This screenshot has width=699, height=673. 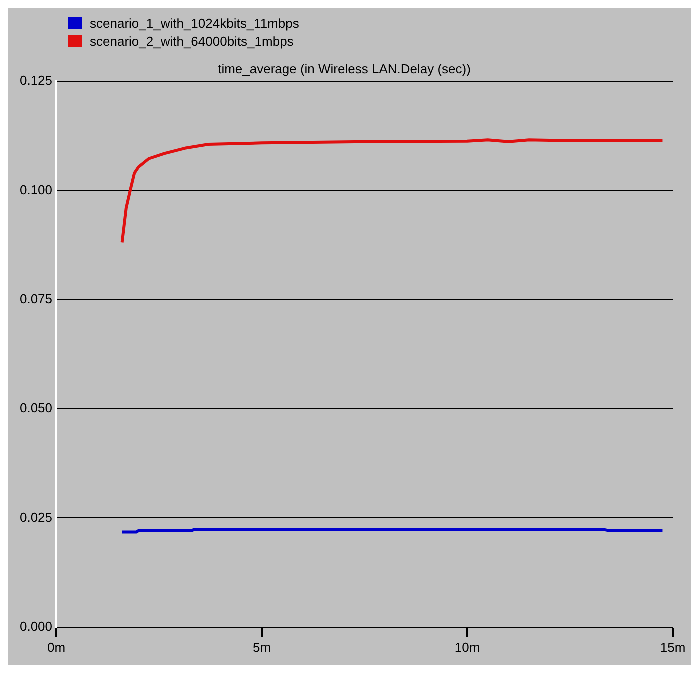 What do you see at coordinates (344, 68) in the screenshot?
I see `chart-title: time_average (in Wireless LAN.Delay (sec))` at bounding box center [344, 68].